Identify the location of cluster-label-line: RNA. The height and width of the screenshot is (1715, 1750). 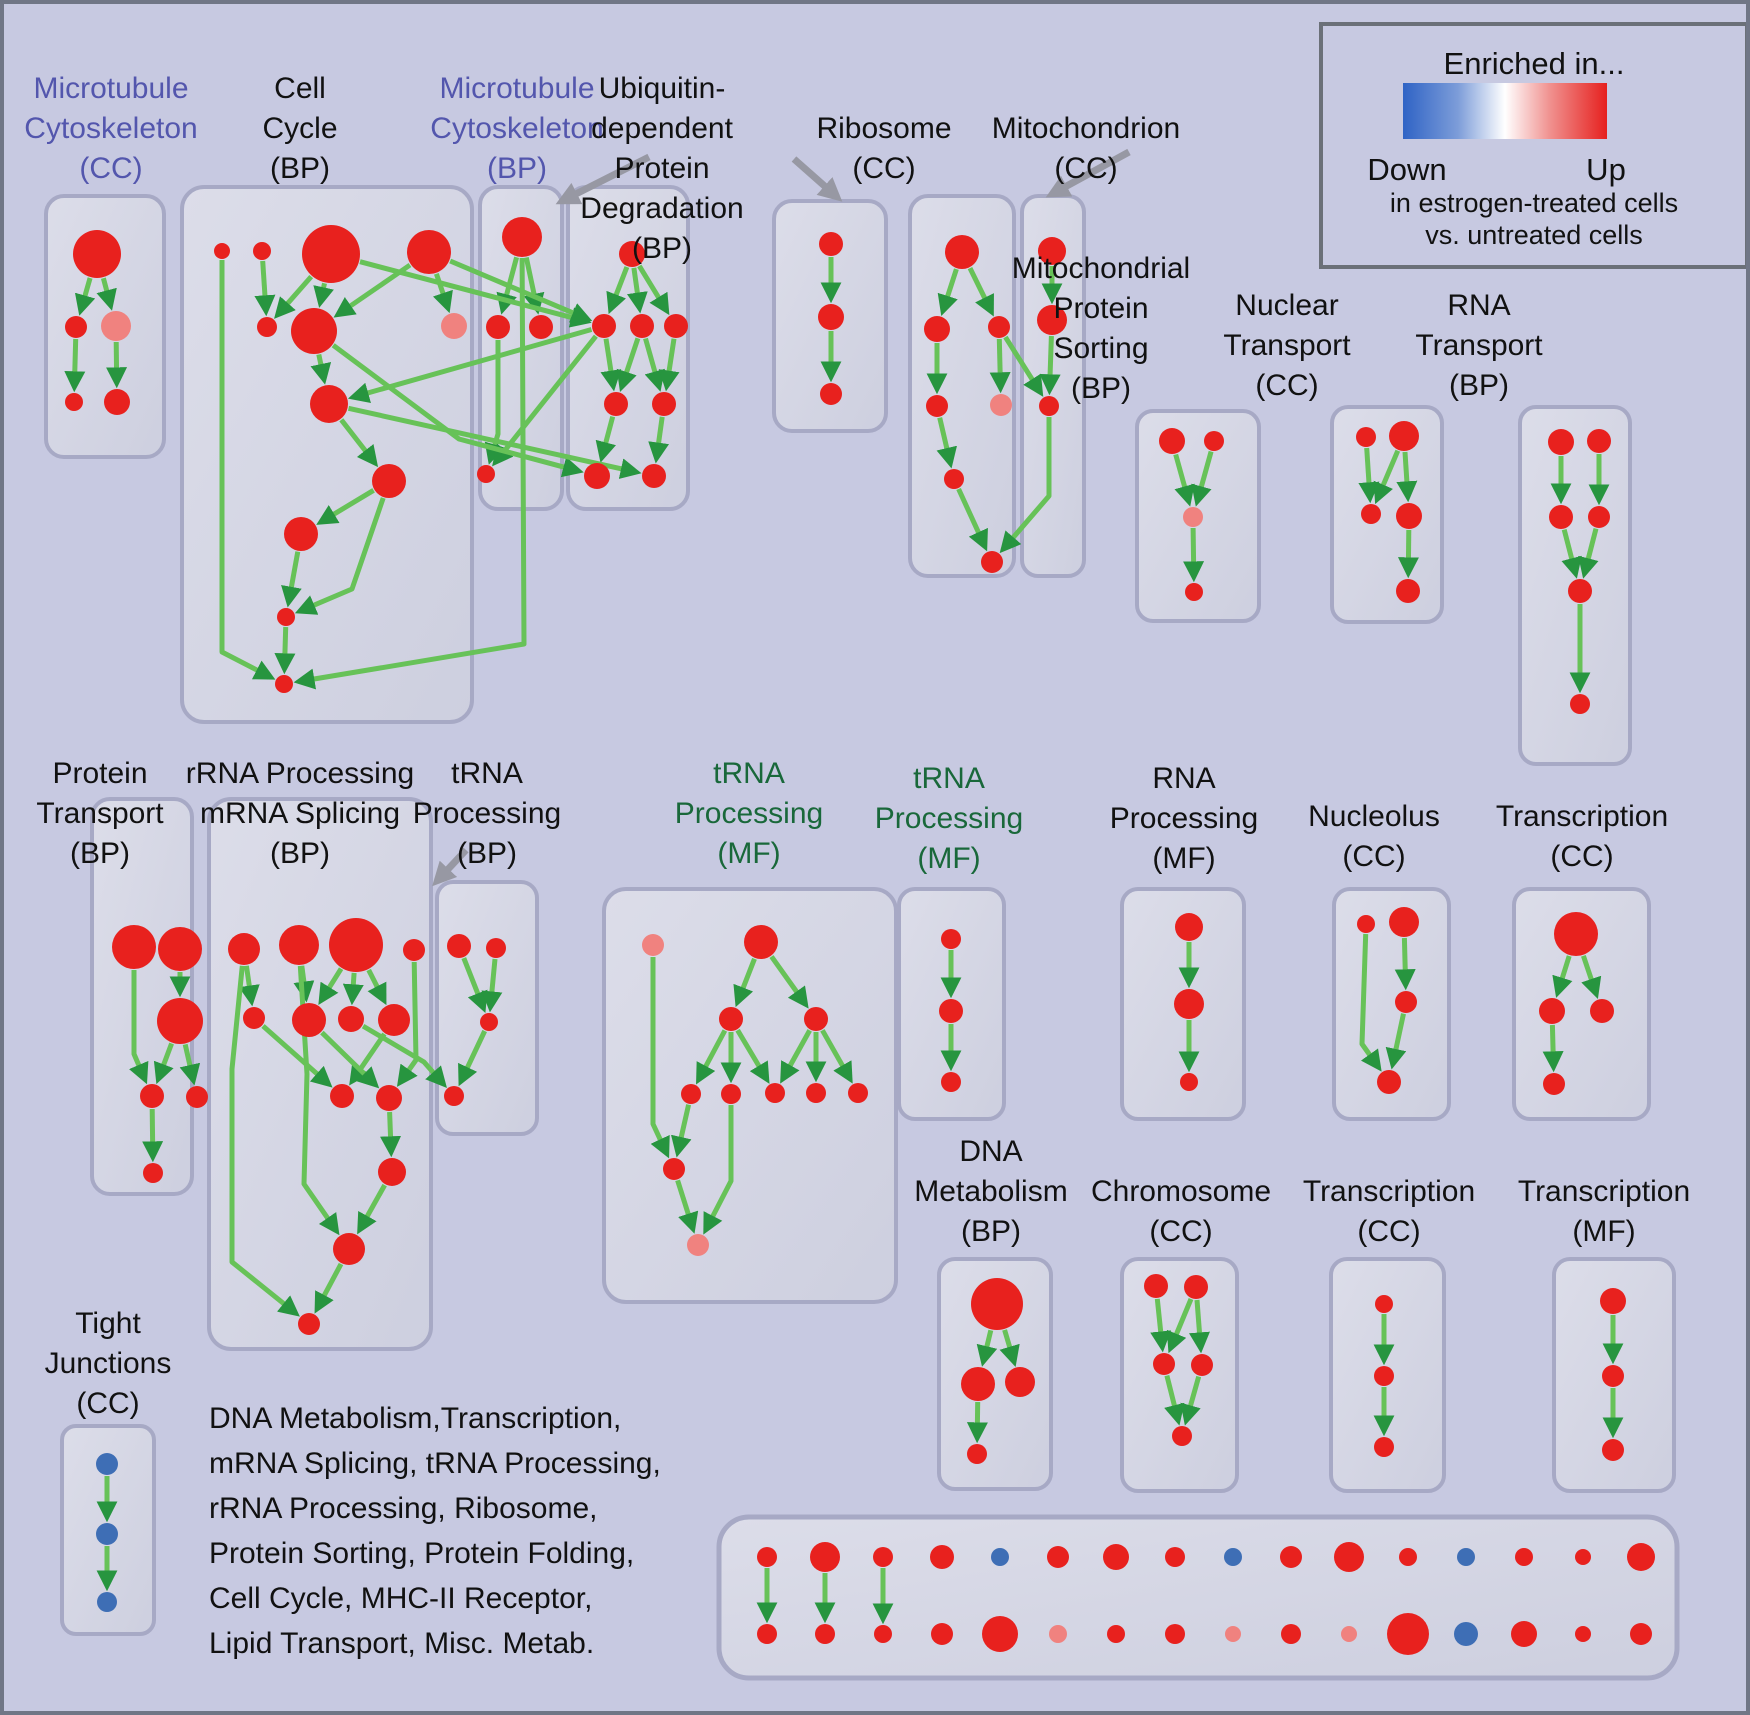
(1479, 305).